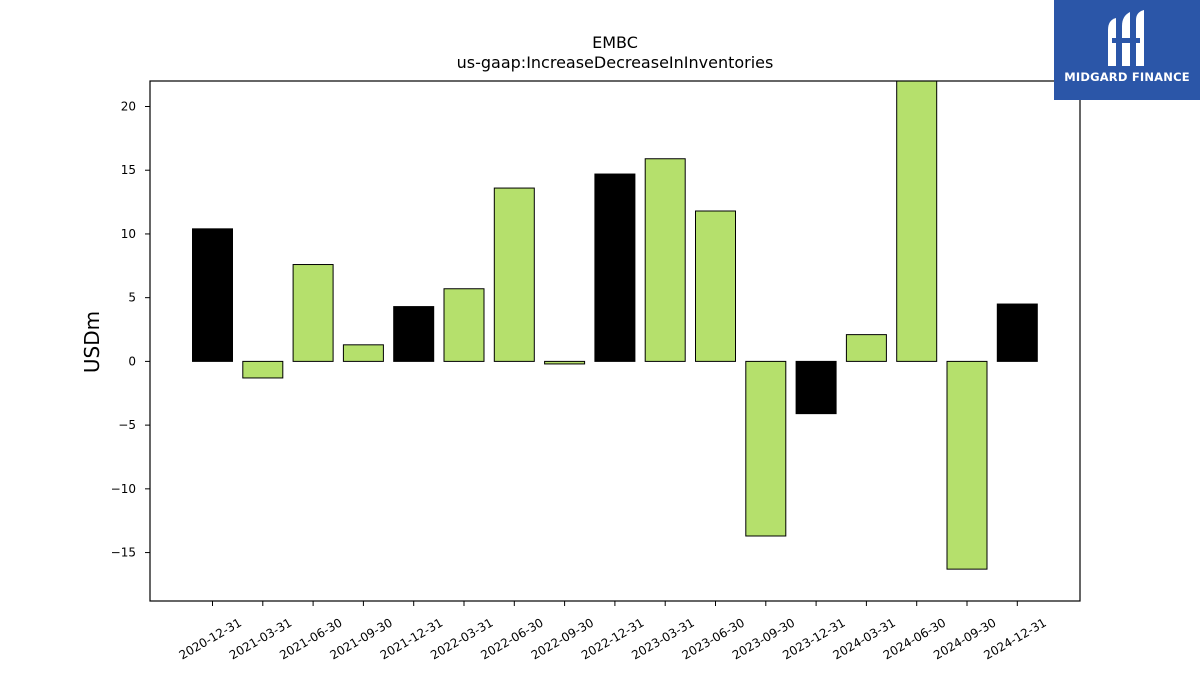 This screenshot has height=675, width=1200. Describe the element at coordinates (130, 329) in the screenshot. I see `y-axis: −15 −10 −5 0 5 10 15 20` at that location.